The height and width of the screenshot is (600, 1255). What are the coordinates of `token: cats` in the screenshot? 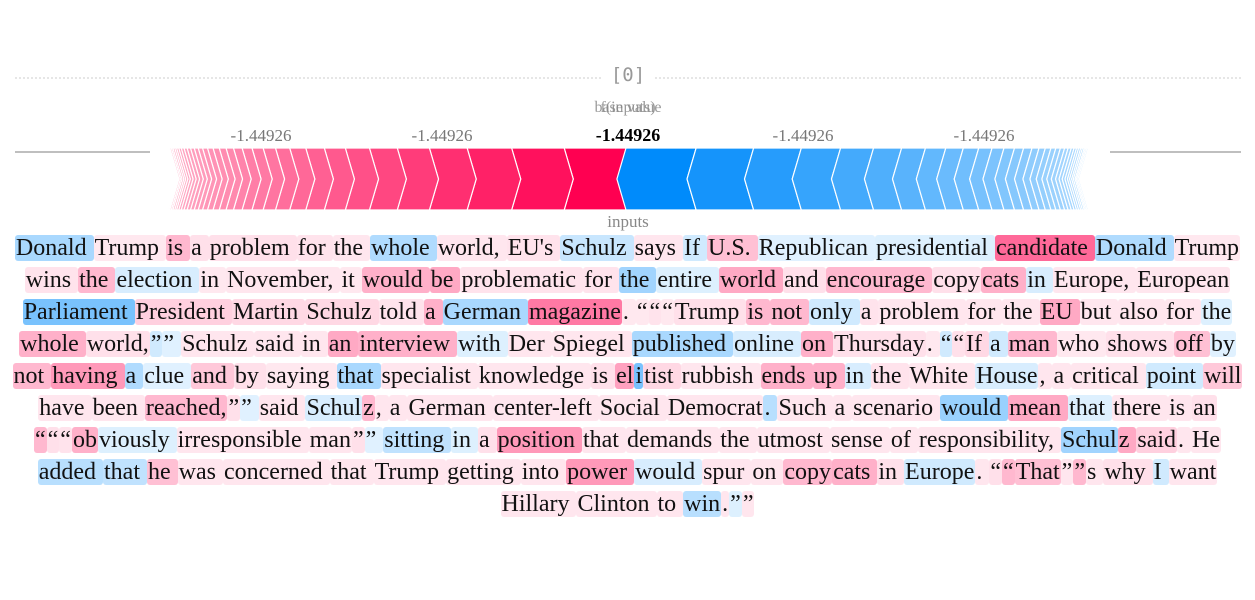 It's located at (1003, 280).